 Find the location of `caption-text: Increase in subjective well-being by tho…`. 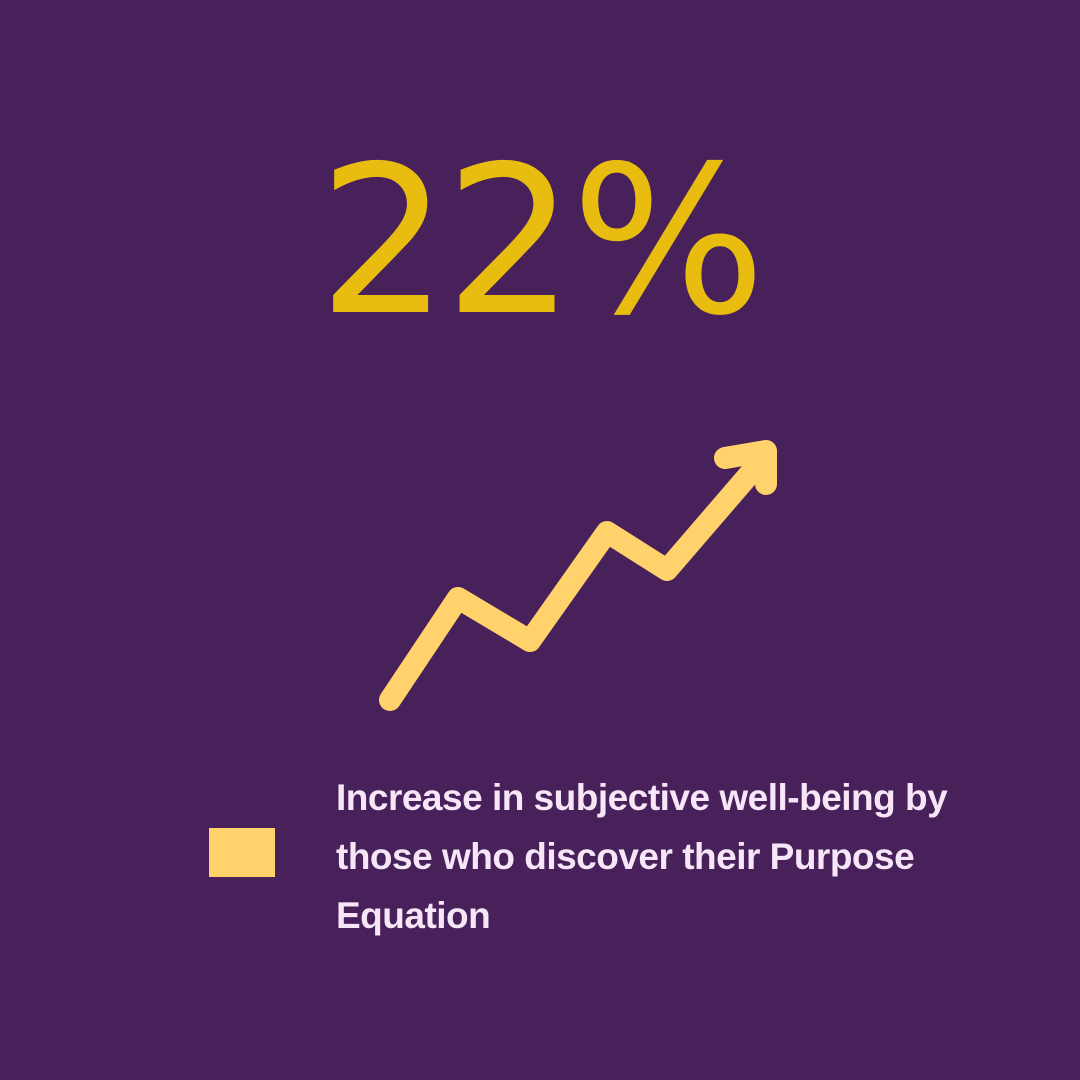

caption-text: Increase in subjective well-being by tho… is located at coordinates (642, 856).